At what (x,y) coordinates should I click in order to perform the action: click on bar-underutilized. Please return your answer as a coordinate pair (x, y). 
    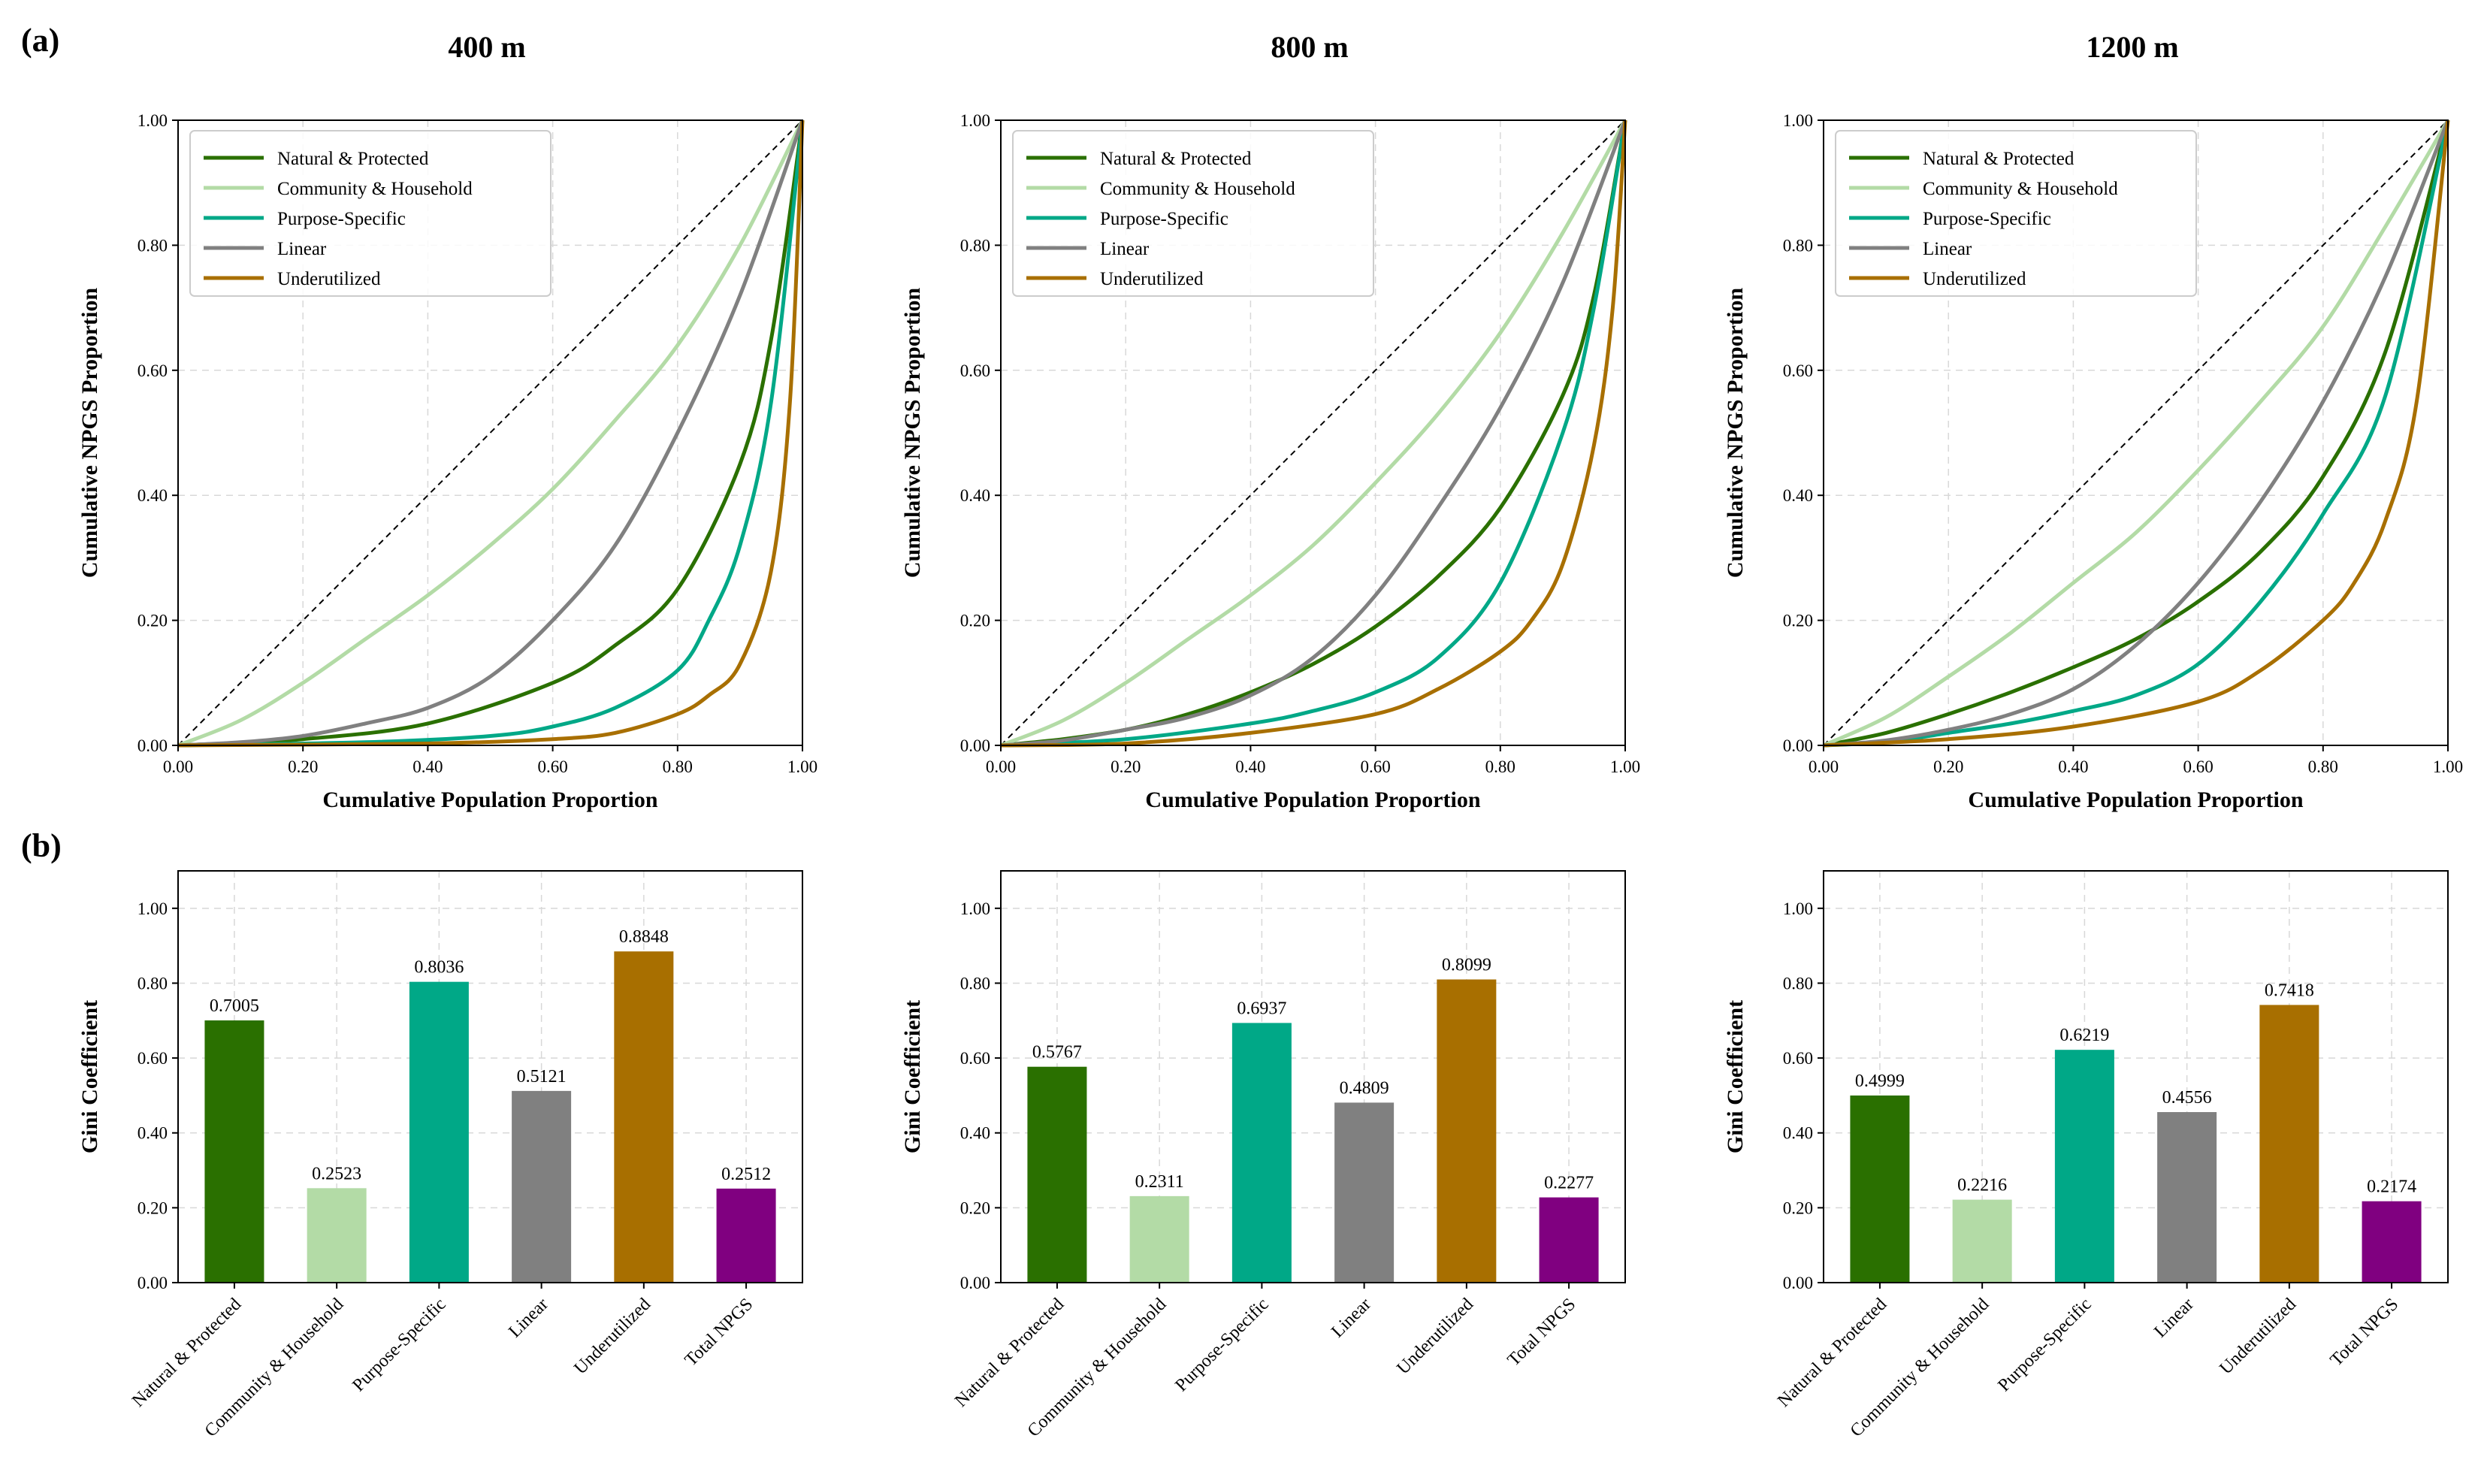
    Looking at the image, I should click on (644, 1117).